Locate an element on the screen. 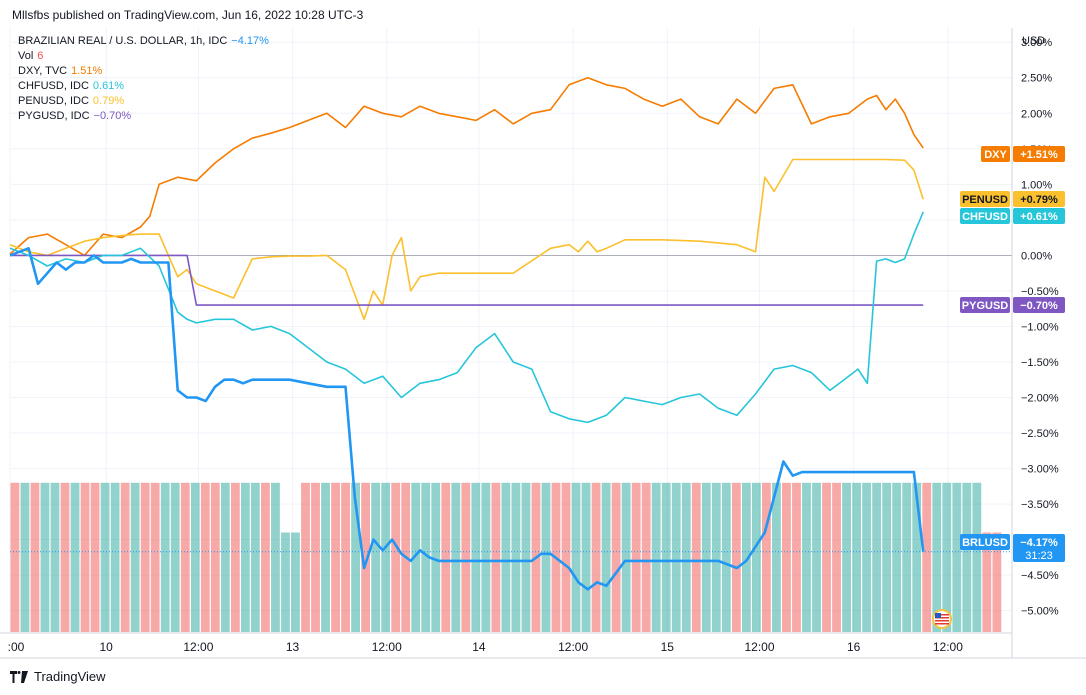 This screenshot has width=1086, height=695. y-tick-label: −2.50% is located at coordinates (1040, 434).